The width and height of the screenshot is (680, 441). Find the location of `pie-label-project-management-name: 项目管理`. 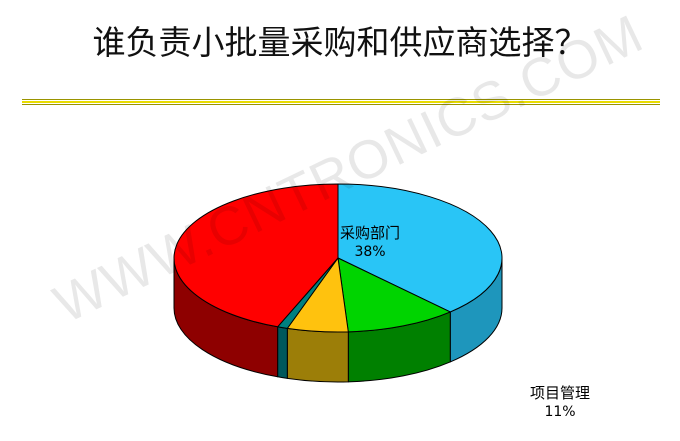

pie-label-project-management-name: 项目管理 is located at coordinates (559, 393).